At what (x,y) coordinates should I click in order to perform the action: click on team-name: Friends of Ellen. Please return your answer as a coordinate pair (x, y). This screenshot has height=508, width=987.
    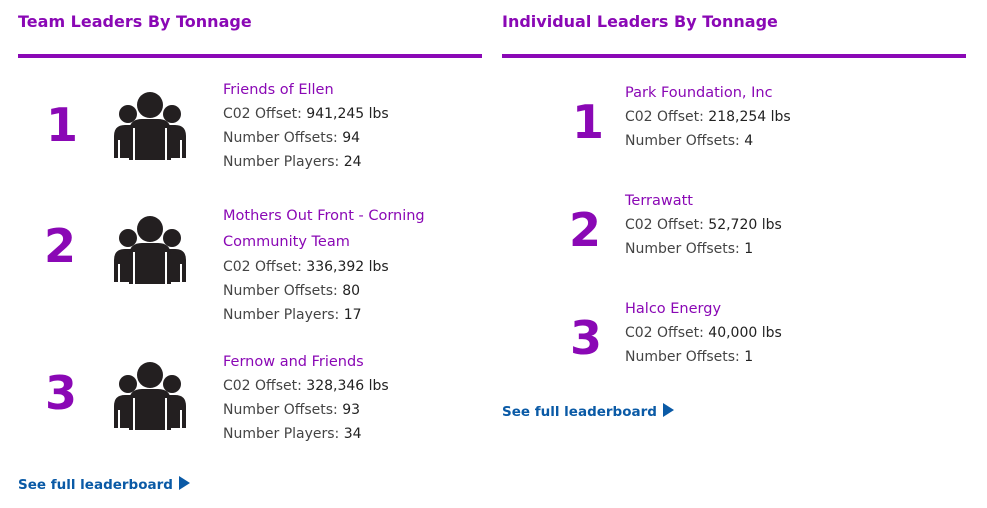
    Looking at the image, I should click on (306, 90).